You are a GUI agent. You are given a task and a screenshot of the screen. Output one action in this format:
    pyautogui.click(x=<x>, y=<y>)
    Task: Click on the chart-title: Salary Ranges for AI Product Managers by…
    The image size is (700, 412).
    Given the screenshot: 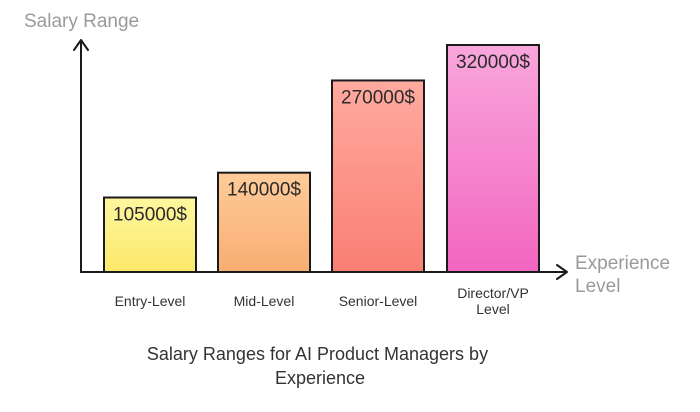 What is the action you would take?
    pyautogui.click(x=320, y=366)
    